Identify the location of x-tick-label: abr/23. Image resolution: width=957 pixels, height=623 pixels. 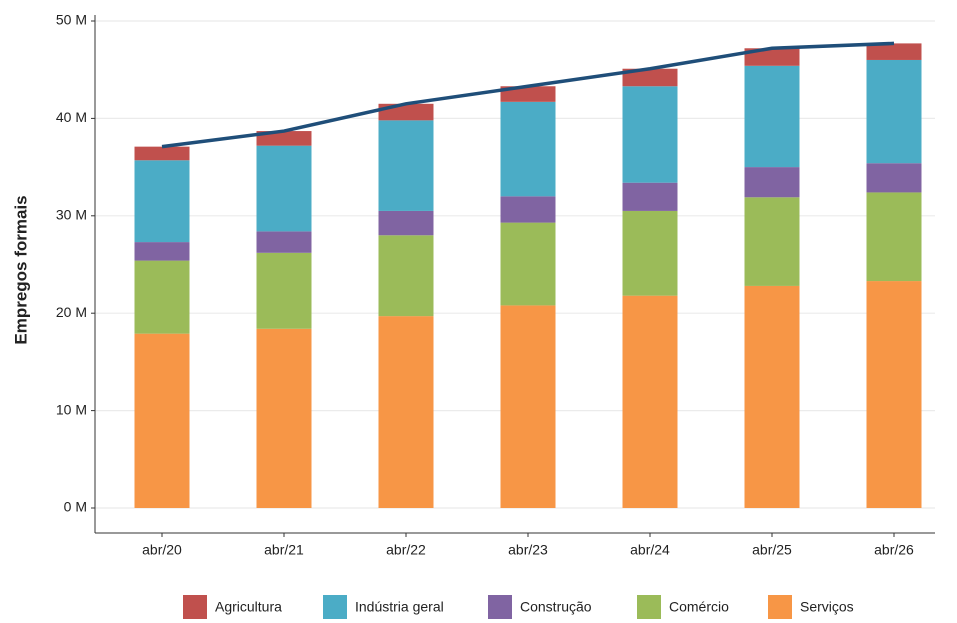
(528, 550).